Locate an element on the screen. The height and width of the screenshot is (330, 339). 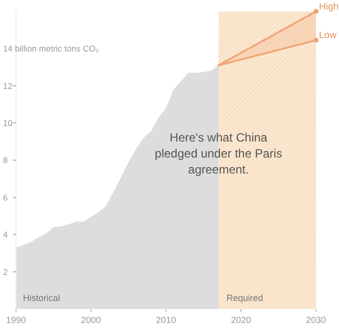
y-tick-label: 12 is located at coordinates (8, 85).